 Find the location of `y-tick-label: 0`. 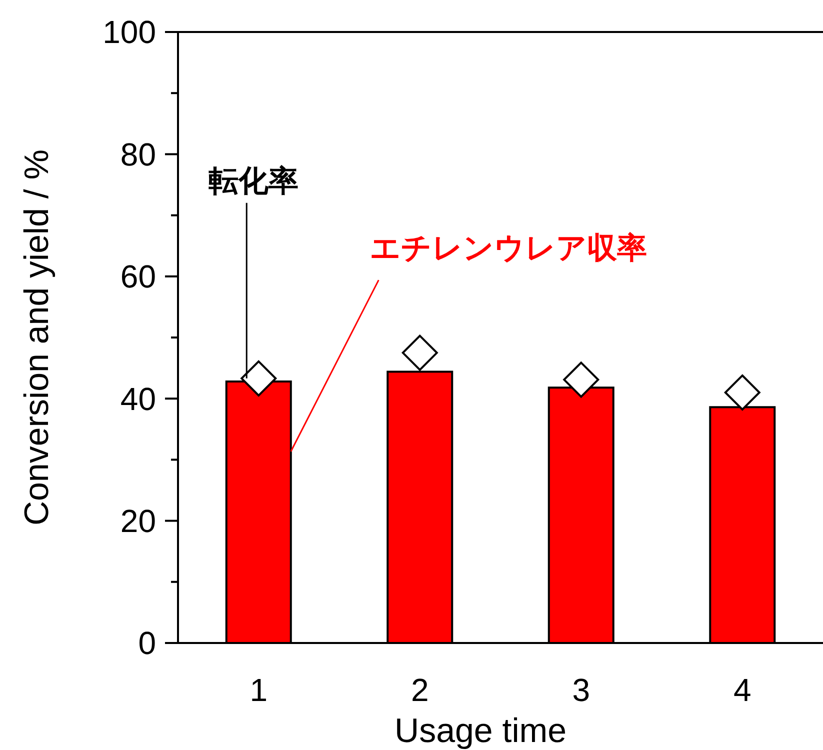

y-tick-label: 0 is located at coordinates (147, 643).